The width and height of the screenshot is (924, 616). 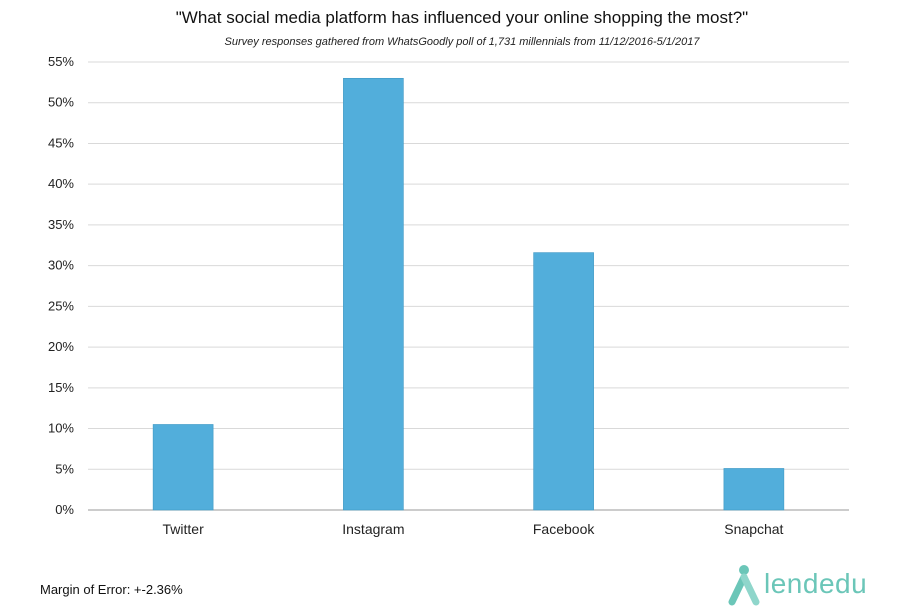 What do you see at coordinates (563, 381) in the screenshot?
I see `bar-facebook` at bounding box center [563, 381].